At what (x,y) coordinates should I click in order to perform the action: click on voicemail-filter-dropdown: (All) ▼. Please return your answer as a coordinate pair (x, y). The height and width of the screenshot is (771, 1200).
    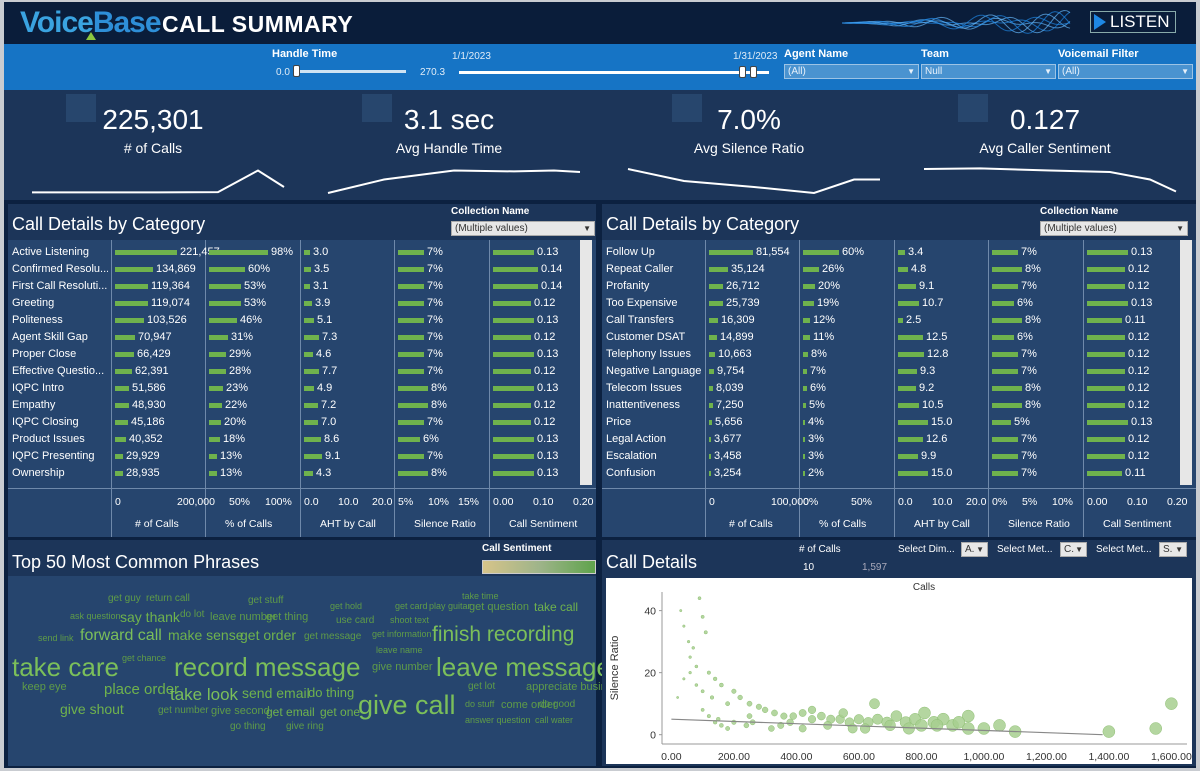
    Looking at the image, I should click on (1125, 71).